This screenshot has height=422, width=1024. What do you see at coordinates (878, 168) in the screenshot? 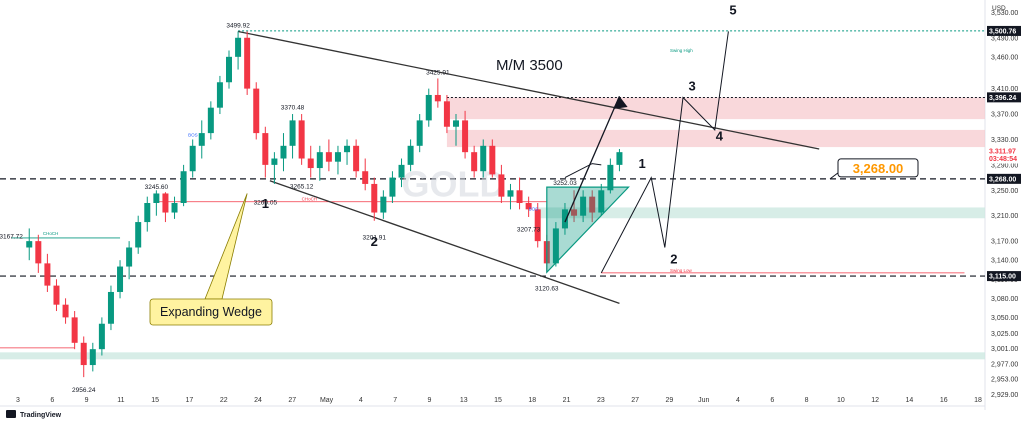
I see `current-level-box` at bounding box center [878, 168].